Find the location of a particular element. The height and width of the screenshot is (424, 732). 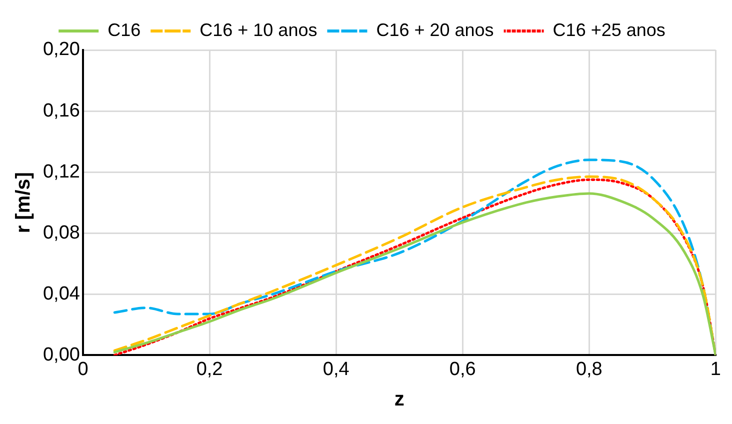

legend-label: C16 is located at coordinates (124, 30).